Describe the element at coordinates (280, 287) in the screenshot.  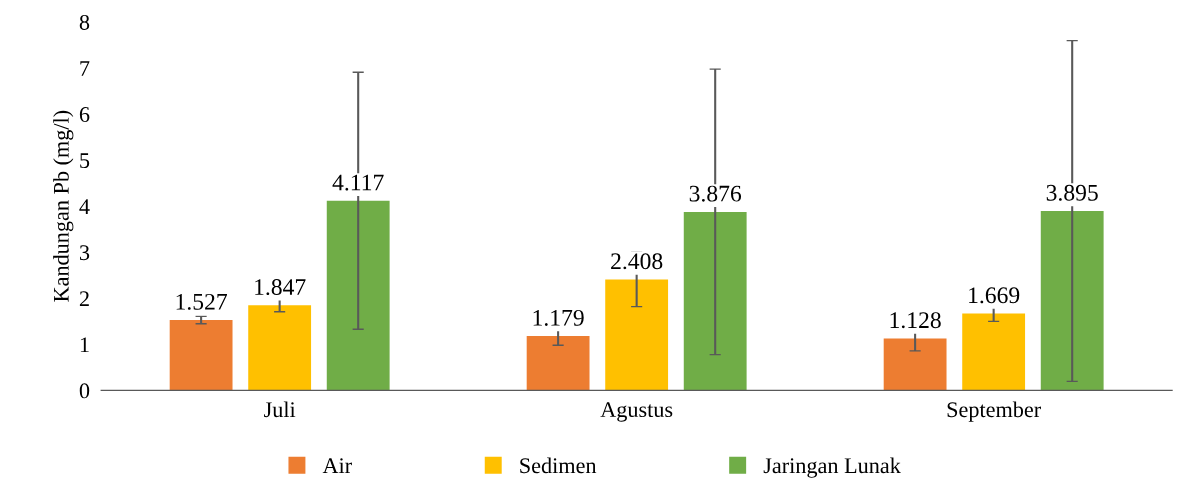
I see `data-label: 1.847` at that location.